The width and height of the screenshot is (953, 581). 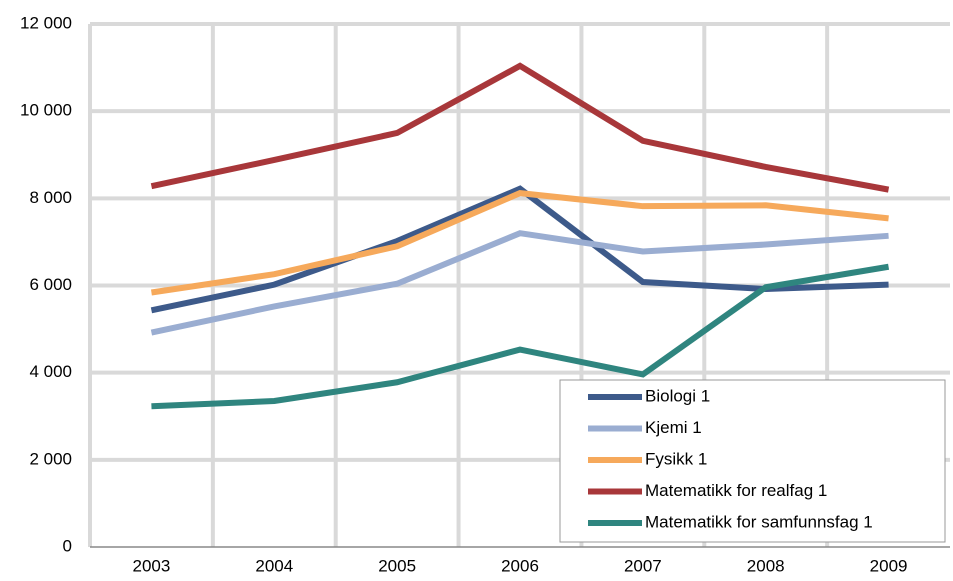 I want to click on x-tick-label: 2009, so click(x=889, y=565).